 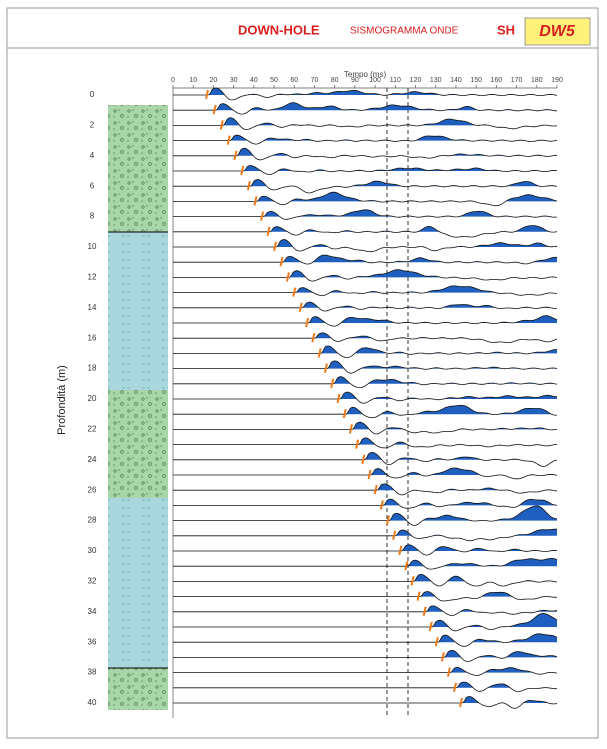 What do you see at coordinates (506, 29) in the screenshot?
I see `header-wave: SH` at bounding box center [506, 29].